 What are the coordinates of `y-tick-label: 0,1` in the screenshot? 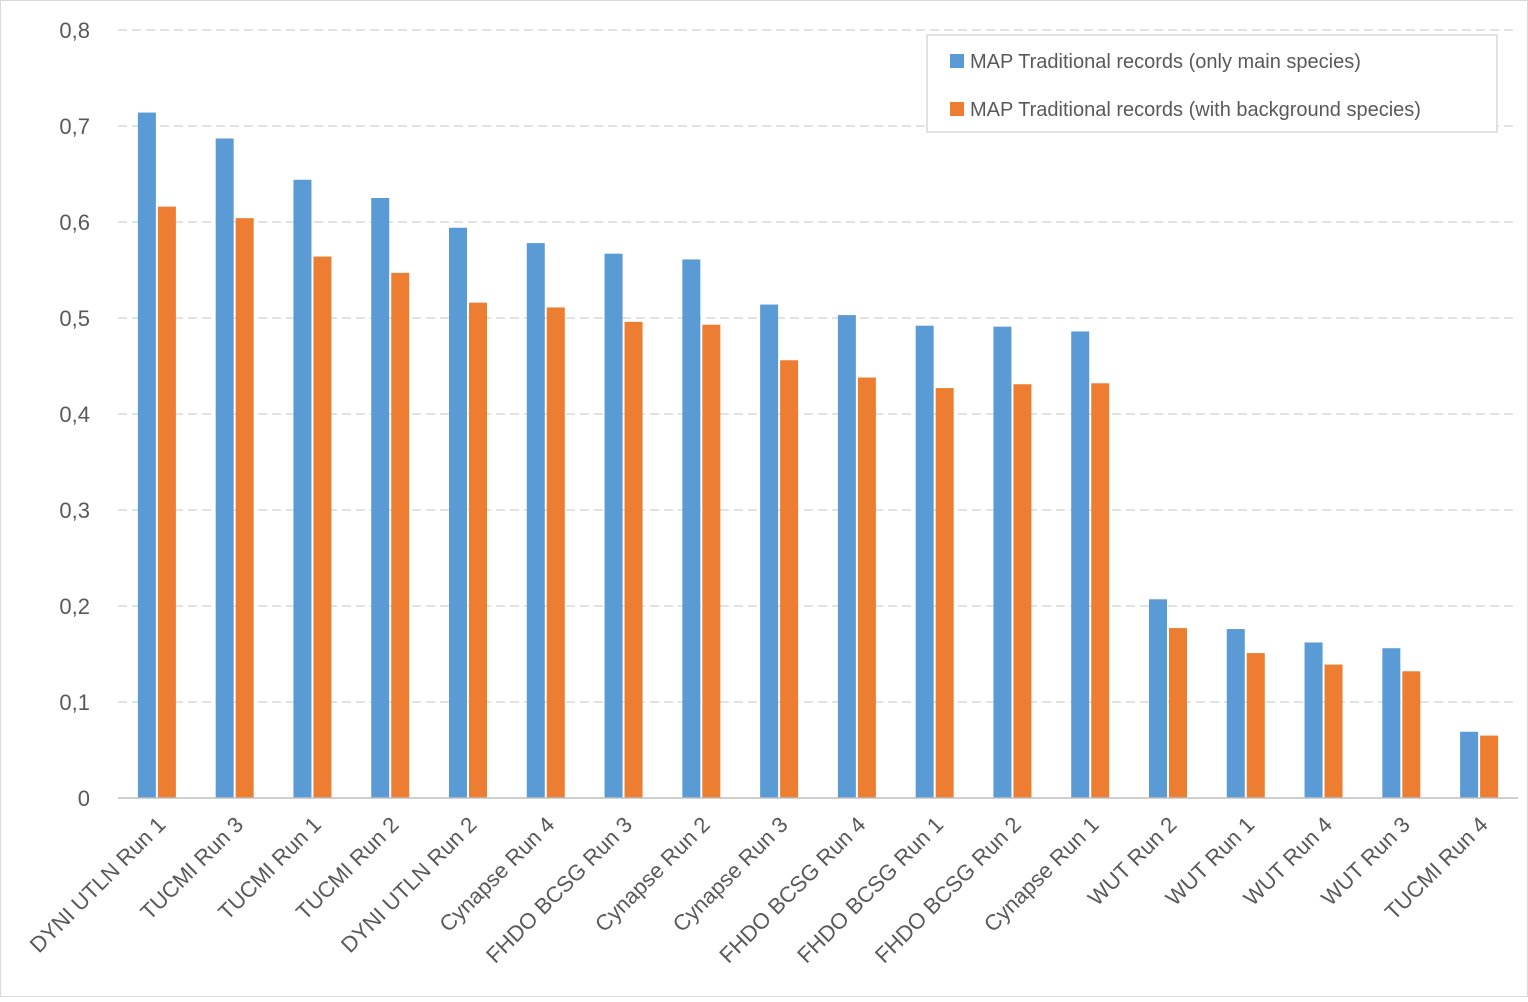 It's located at (74, 702).